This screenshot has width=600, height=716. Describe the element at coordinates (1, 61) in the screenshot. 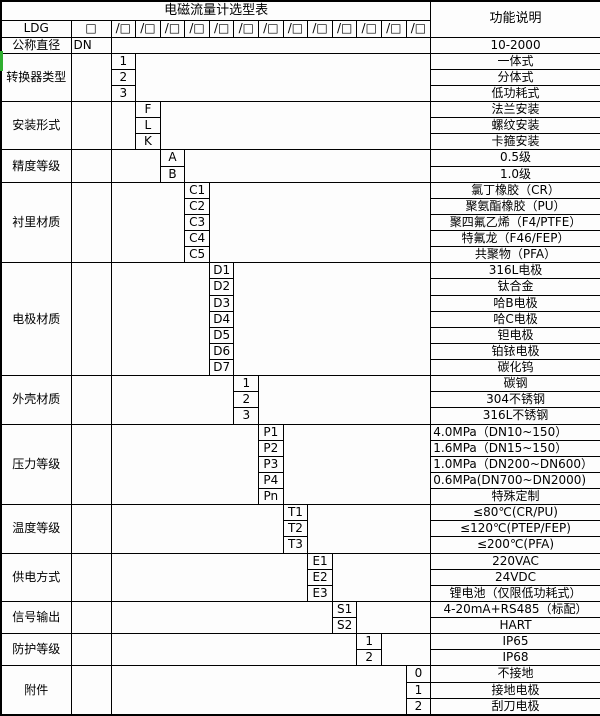

I see `scan-artifact-mark` at that location.